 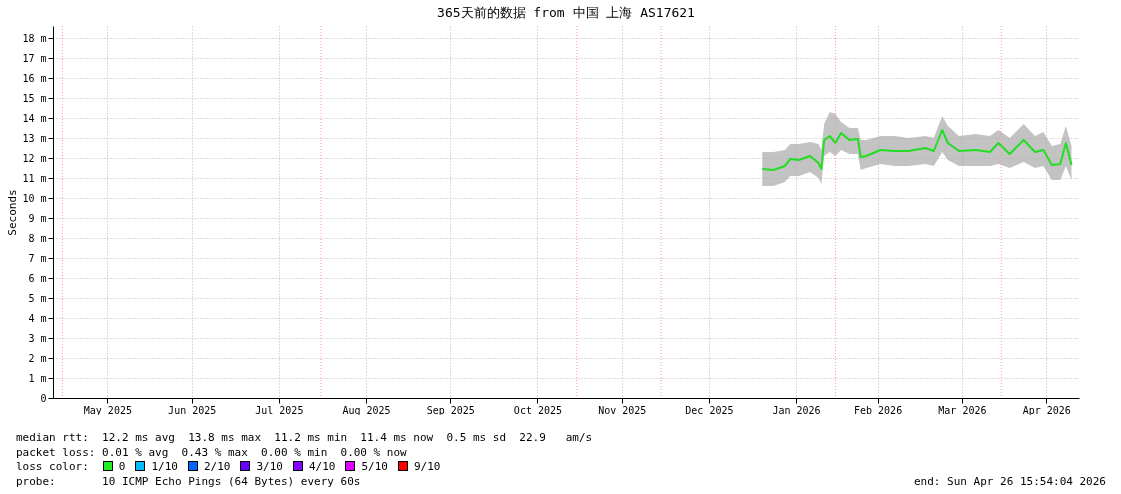 I want to click on y-tick-label: 6 m, so click(x=37, y=278).